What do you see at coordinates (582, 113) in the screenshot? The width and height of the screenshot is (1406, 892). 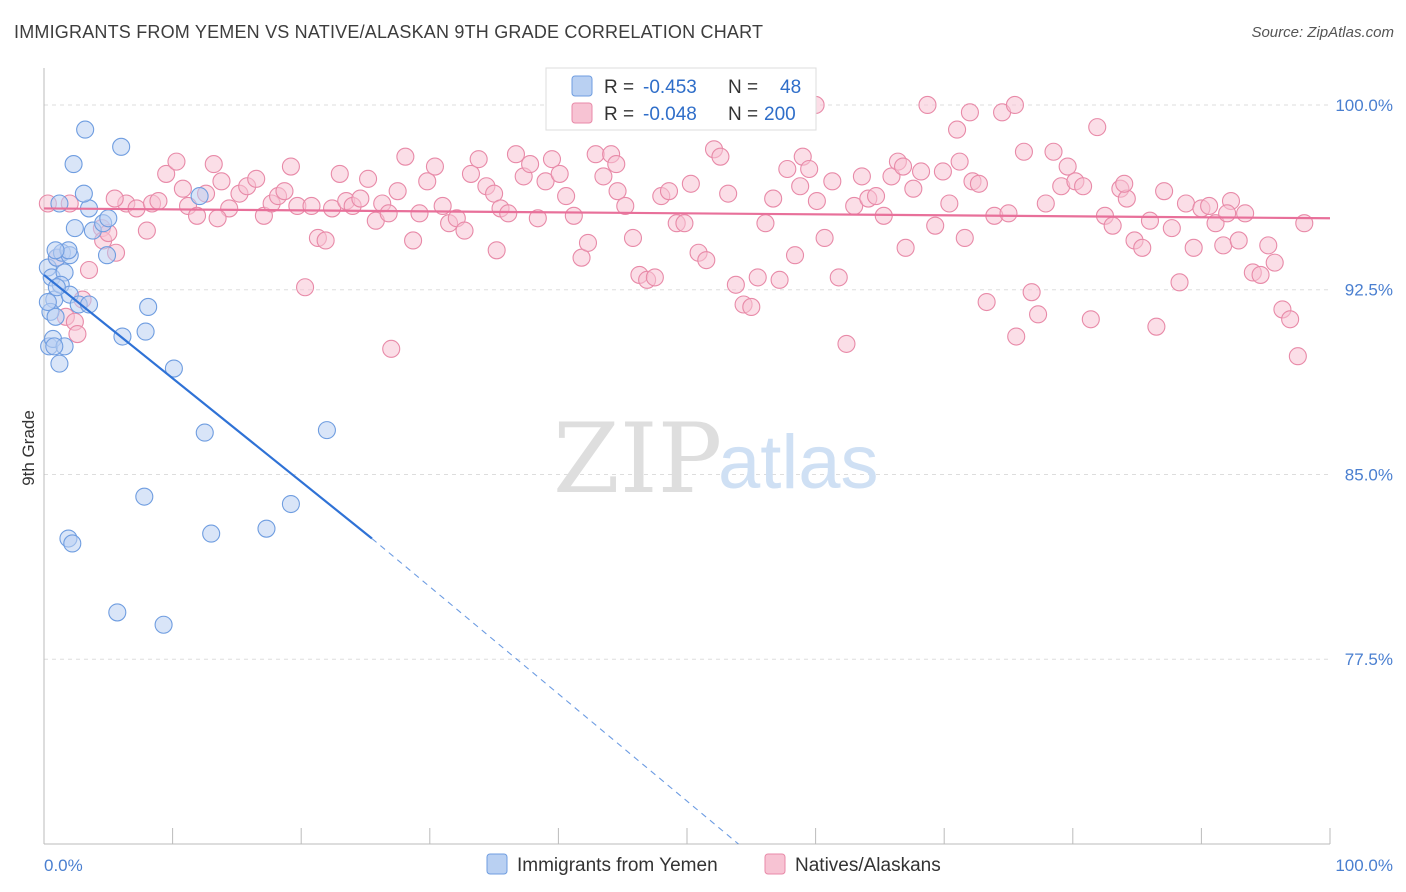 I see `legend-swatch-pink` at bounding box center [582, 113].